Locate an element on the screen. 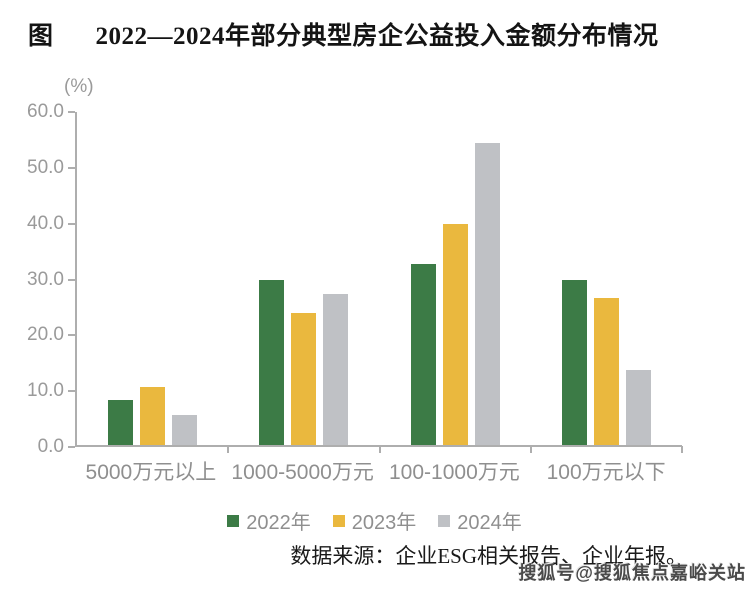 Image resolution: width=749 pixels, height=592 pixels. legend-item-2022年: 2022年 is located at coordinates (269, 520).